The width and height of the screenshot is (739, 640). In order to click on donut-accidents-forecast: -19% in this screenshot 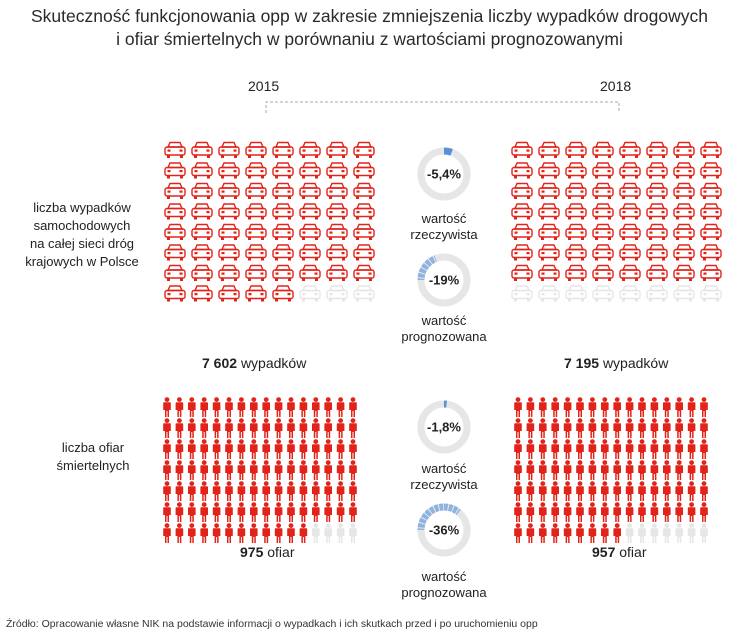, I will do `click(444, 280)`.